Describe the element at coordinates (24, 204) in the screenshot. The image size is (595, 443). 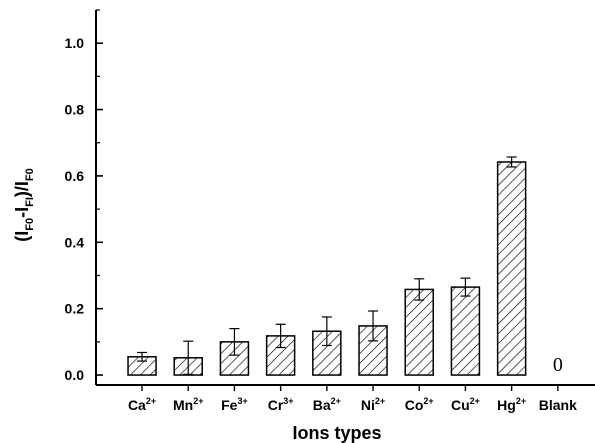
I see `y-axis-title: (IF0-IFI)/IF0` at that location.